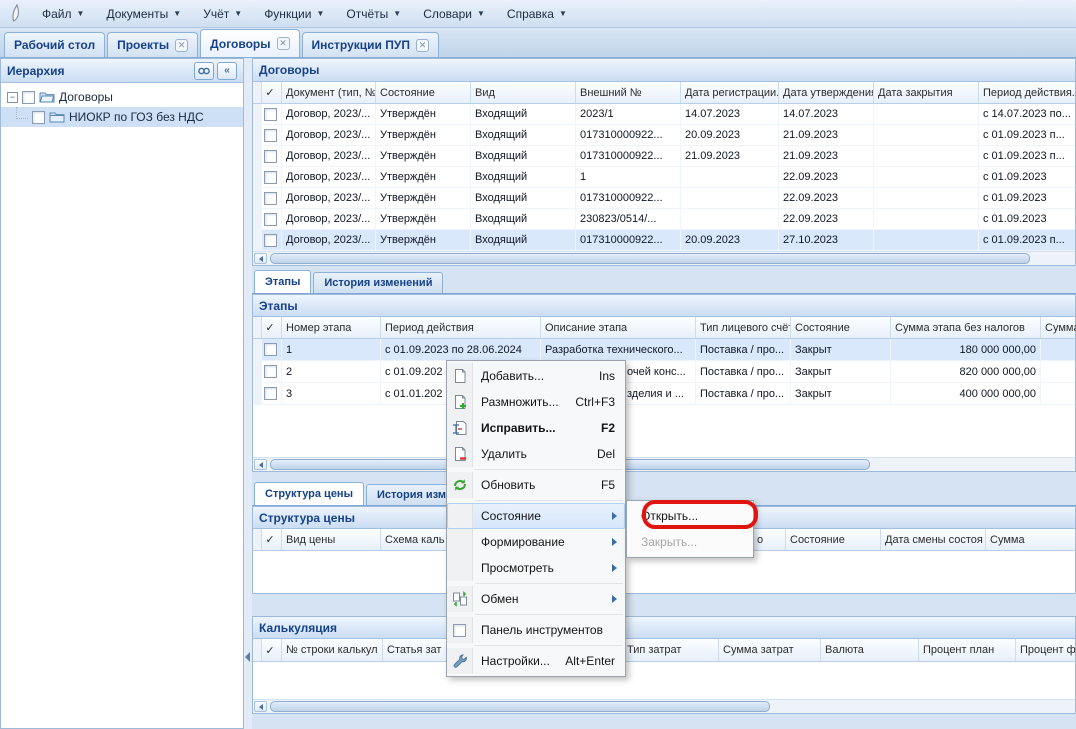 The height and width of the screenshot is (729, 1076). What do you see at coordinates (536, 630) in the screenshot?
I see `menu-item-toolbar: Панель инструментов` at bounding box center [536, 630].